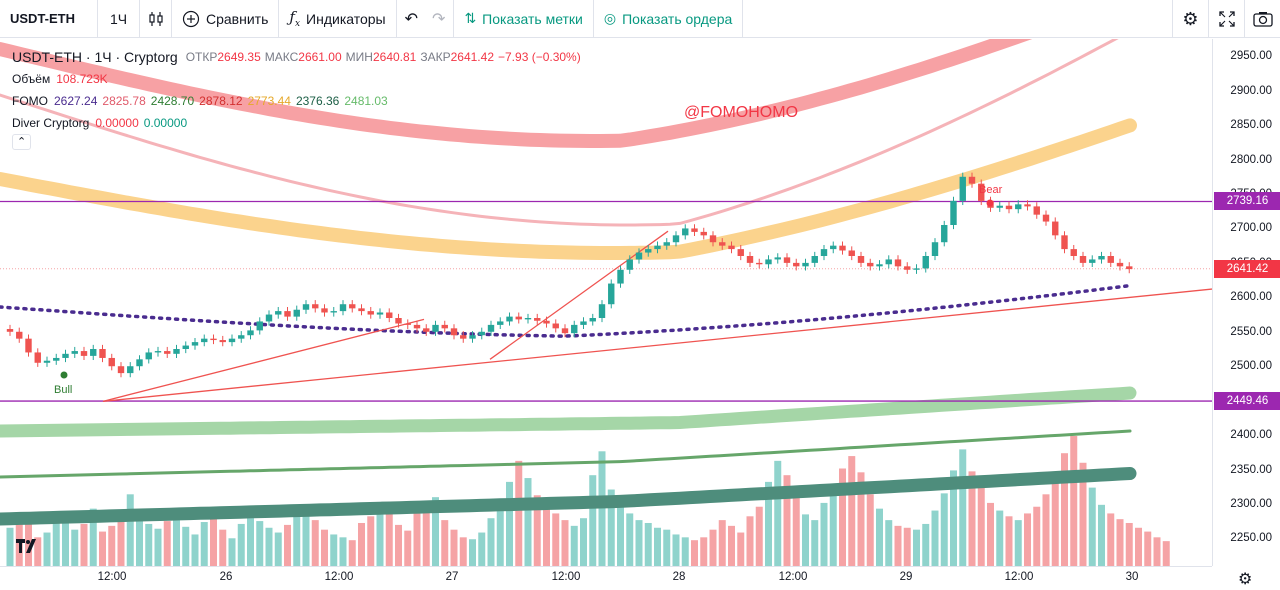 This screenshot has height=590, width=1280. Describe the element at coordinates (411, 19) in the screenshot. I see `undo-icon: ↶` at that location.